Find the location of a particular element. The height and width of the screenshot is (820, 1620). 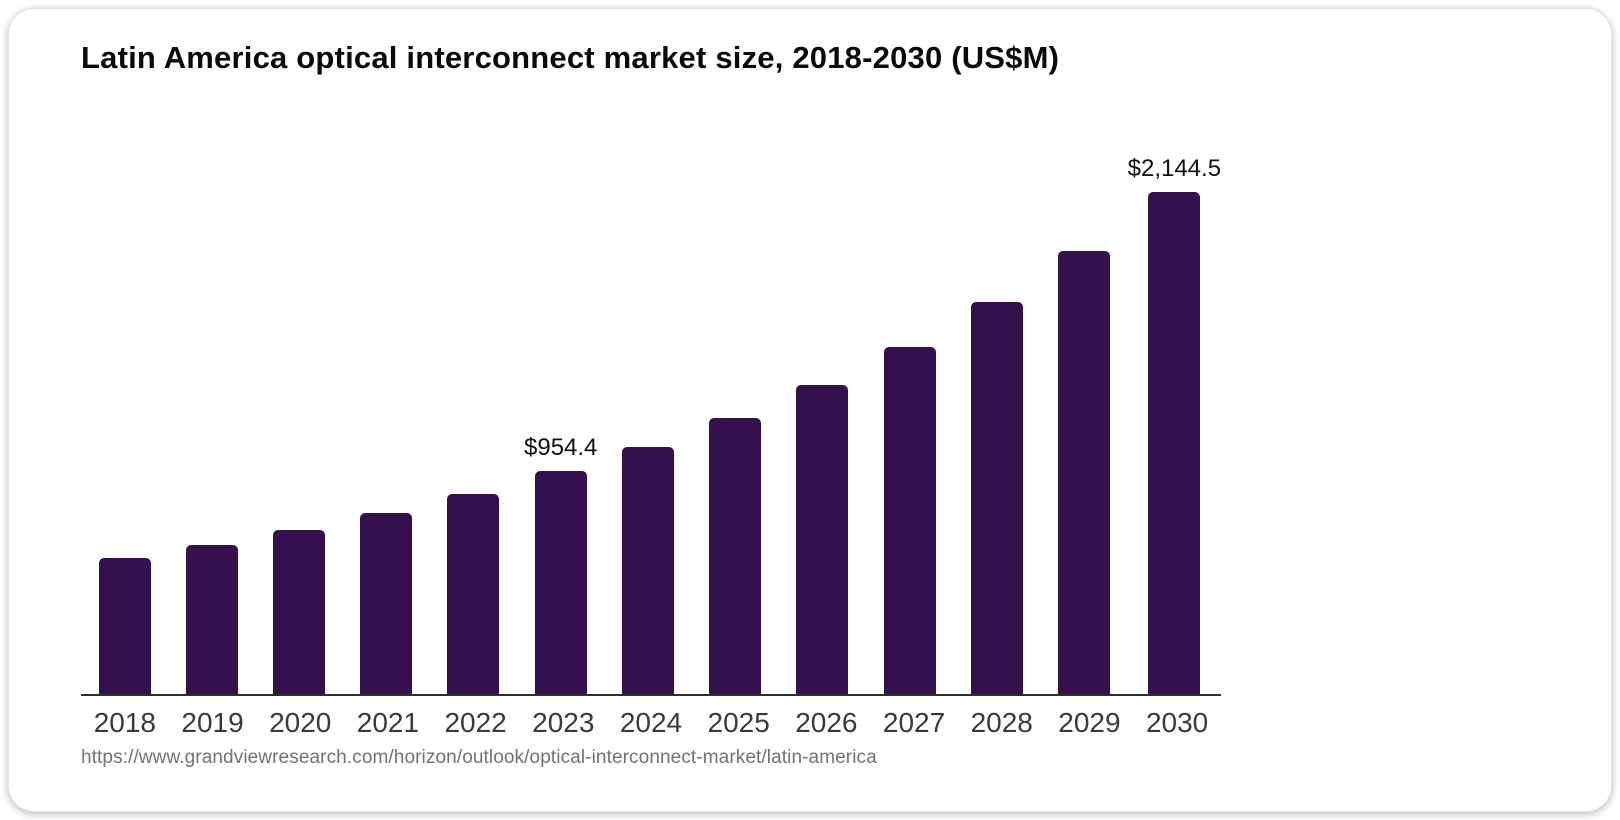

bar-value-label: $2,144.5 is located at coordinates (1174, 168).